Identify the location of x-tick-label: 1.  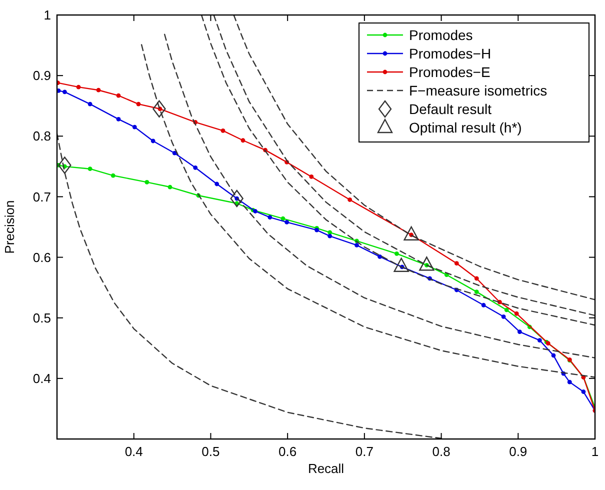
(595, 451).